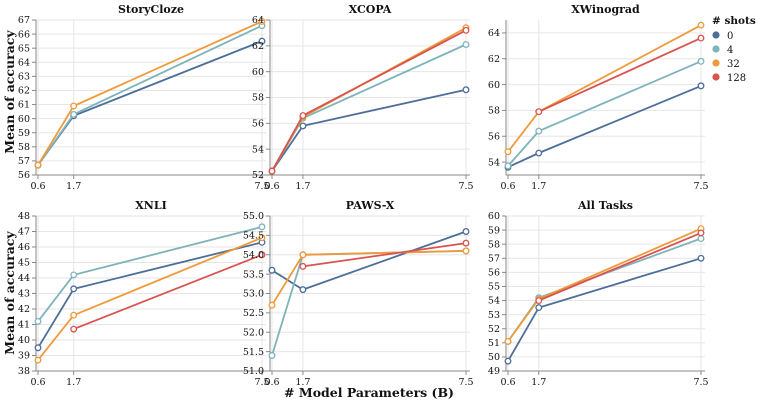 The width and height of the screenshot is (760, 403). Describe the element at coordinates (605, 9) in the screenshot. I see `chart-title: XWinograd` at that location.